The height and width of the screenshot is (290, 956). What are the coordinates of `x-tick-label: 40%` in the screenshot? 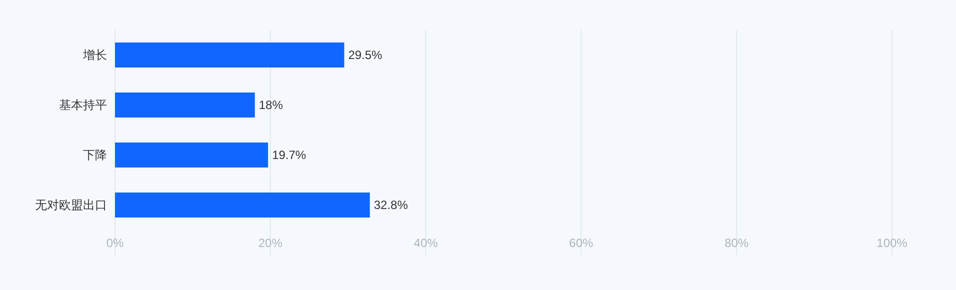 It's located at (426, 243).